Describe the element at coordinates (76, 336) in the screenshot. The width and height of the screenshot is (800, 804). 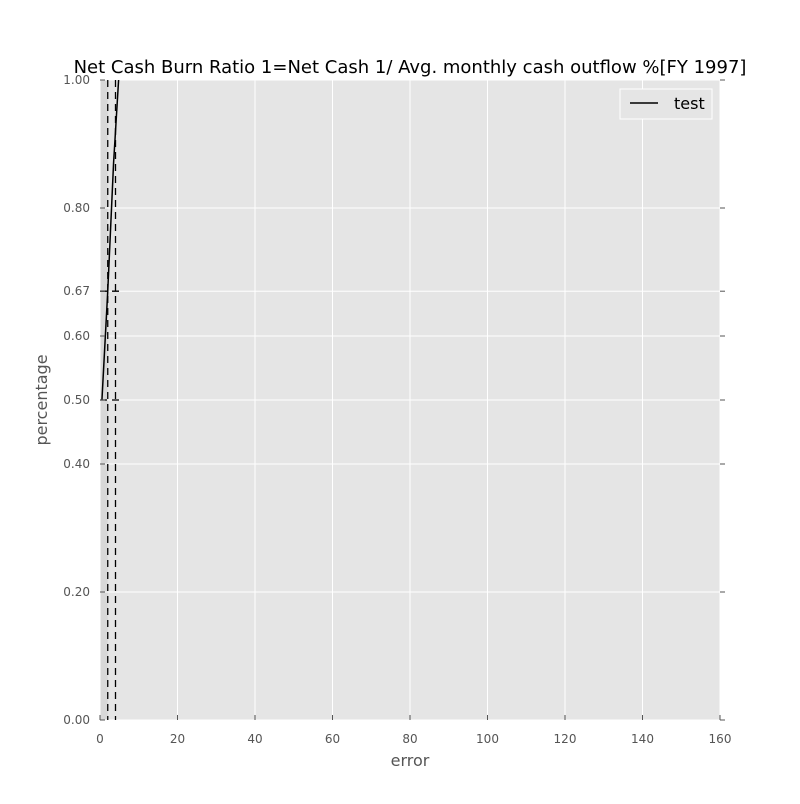
I see `y-tick-label: 0.60` at that location.